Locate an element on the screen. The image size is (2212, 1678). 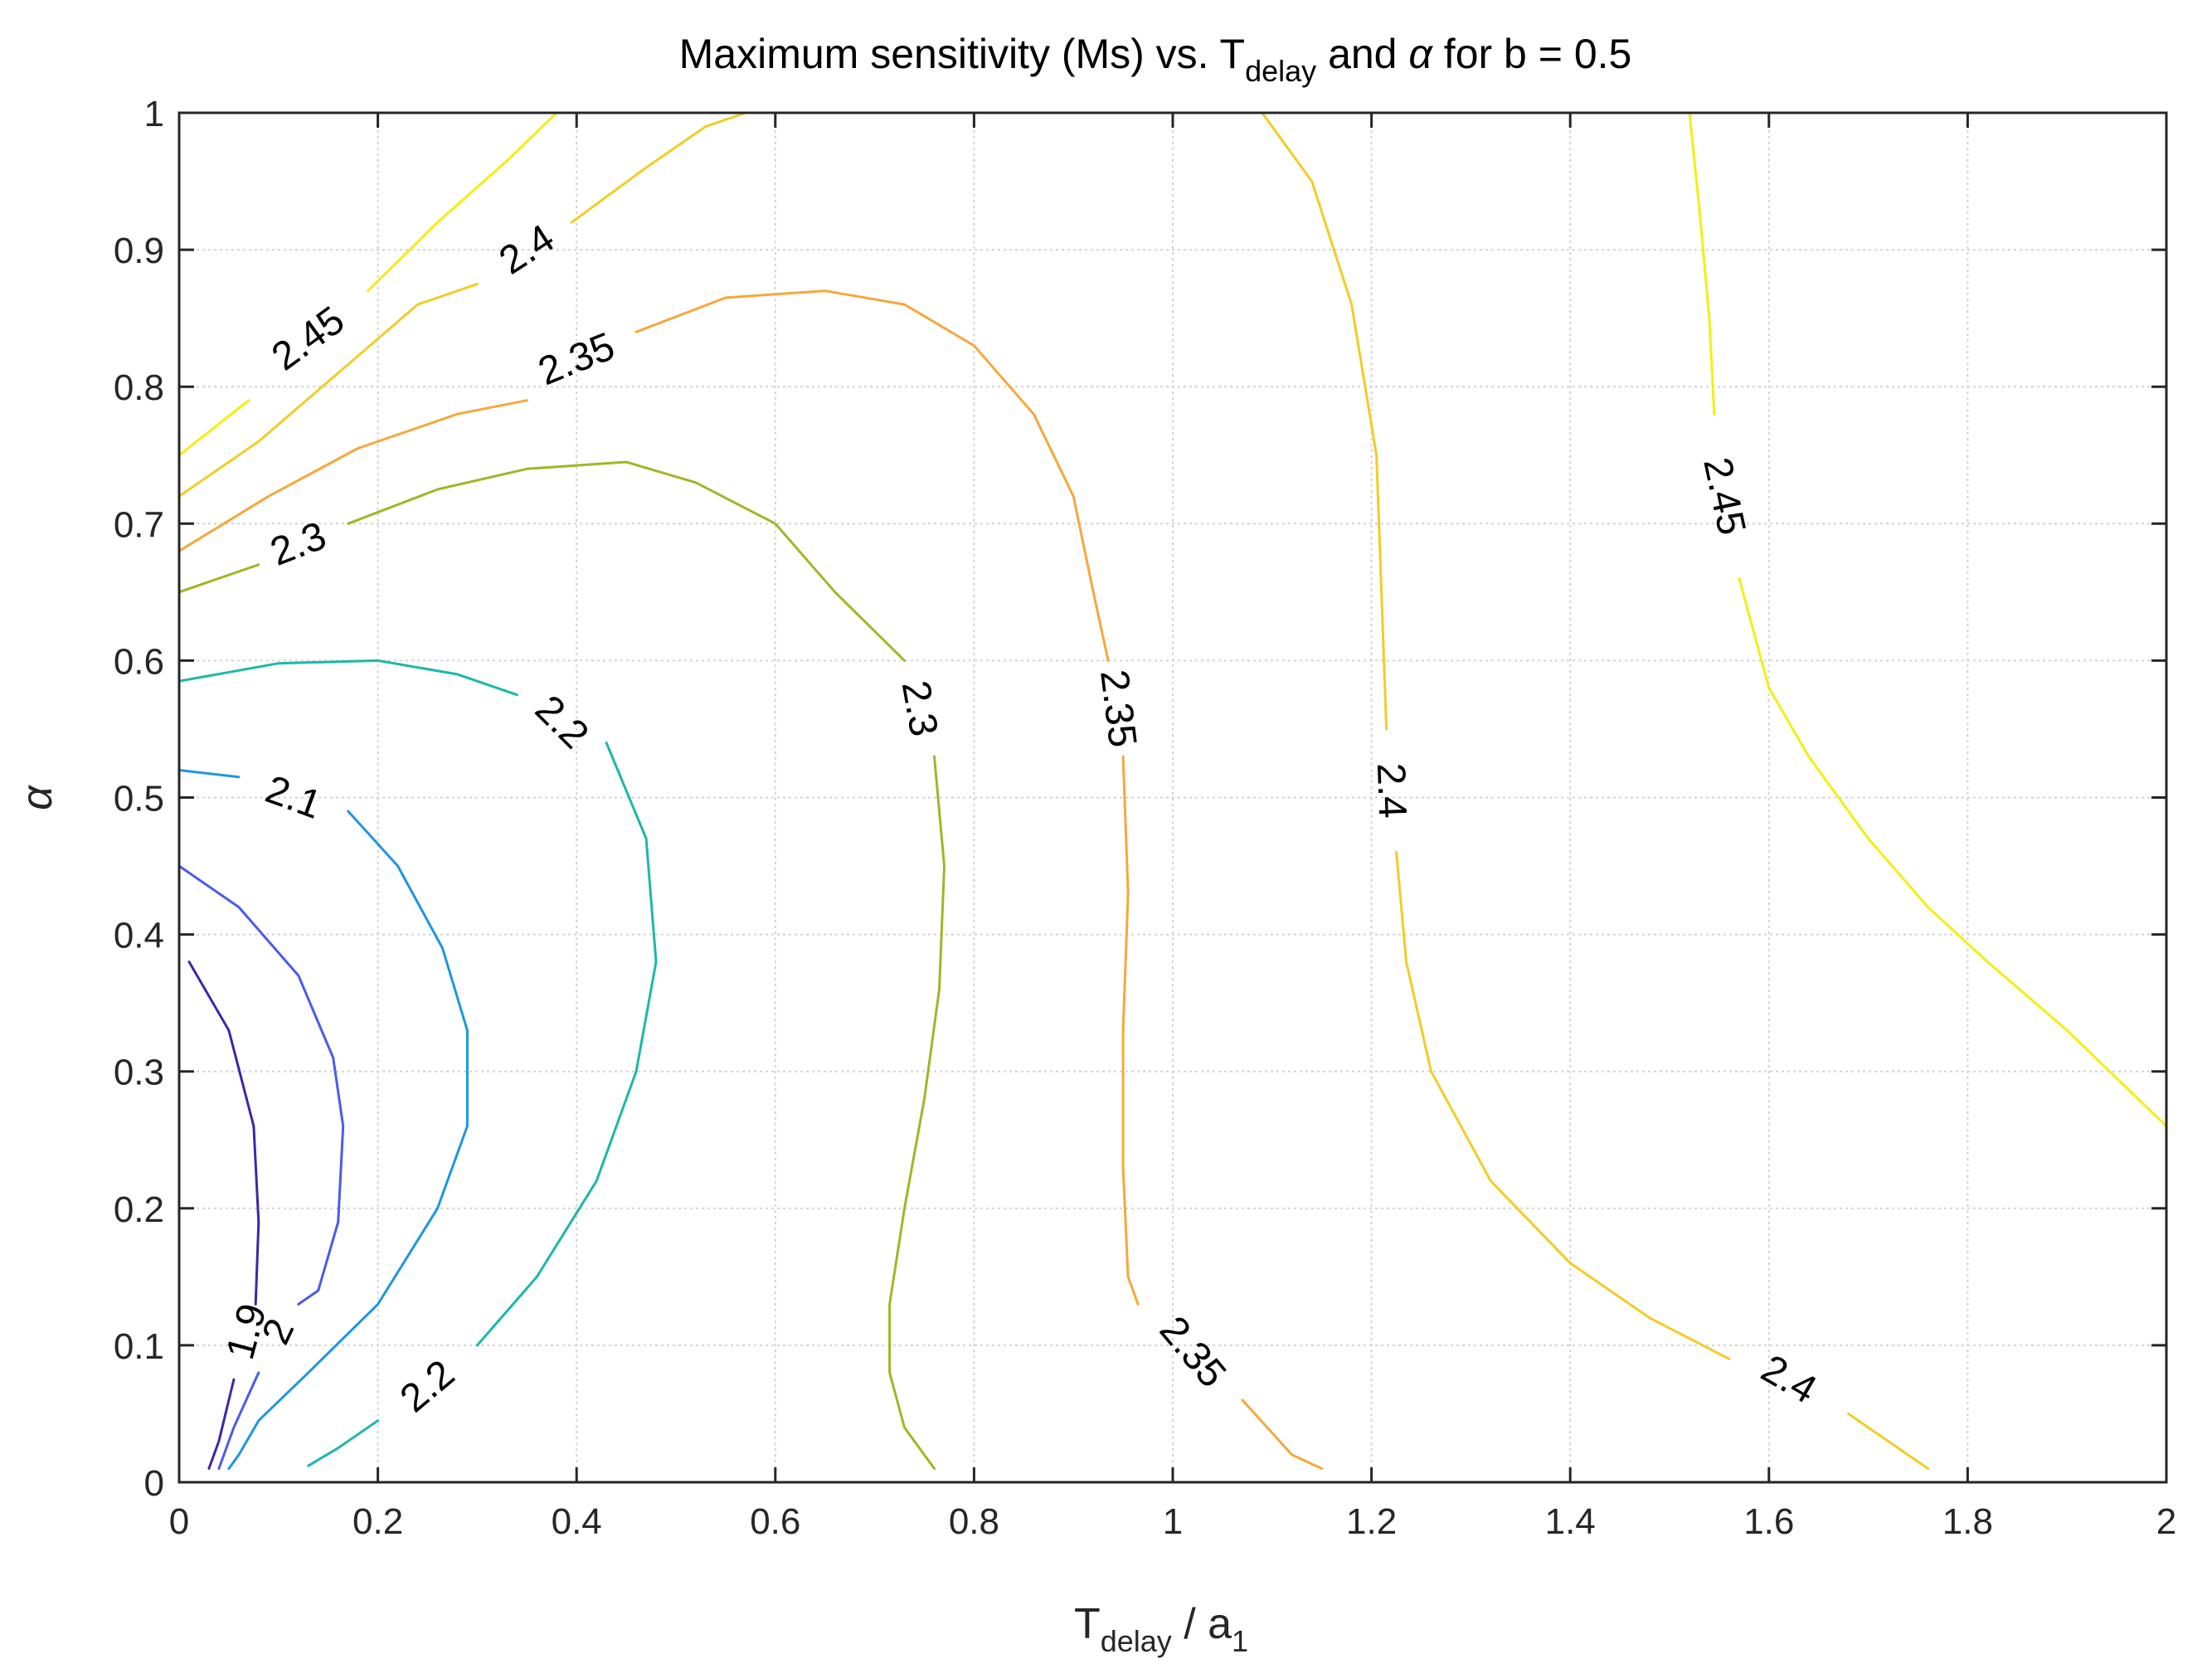
xlabel-sub1: delay is located at coordinates (1136, 1641).